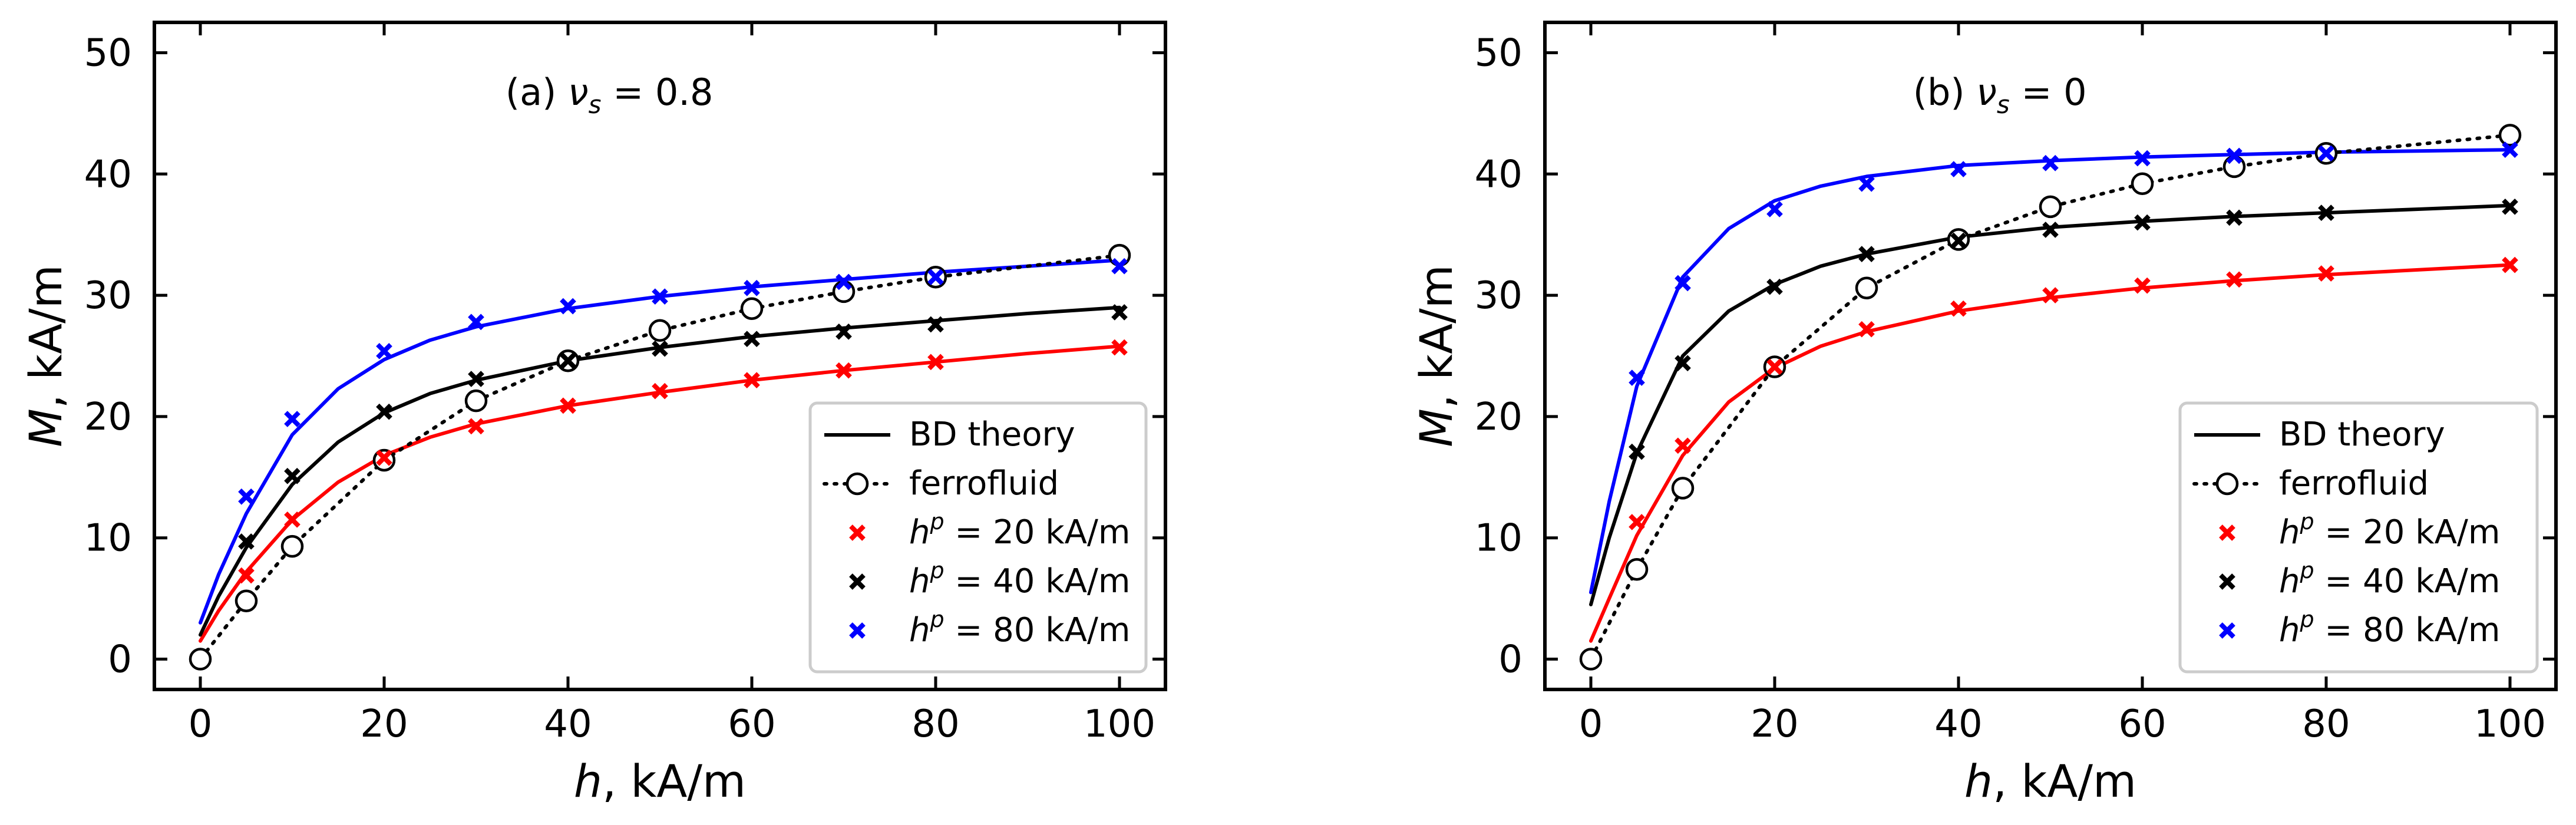  What do you see at coordinates (2389, 578) in the screenshot?
I see `legend-hp-label: hp = 40 kA/m` at bounding box center [2389, 578].